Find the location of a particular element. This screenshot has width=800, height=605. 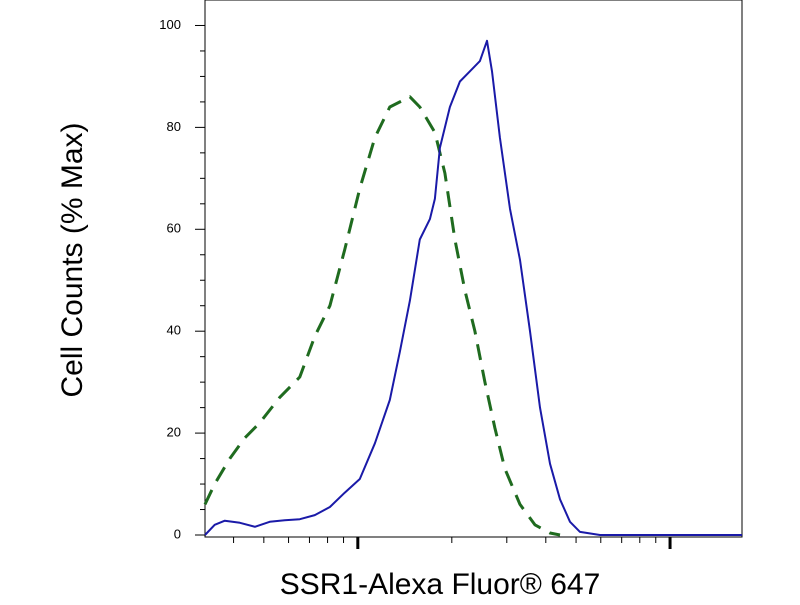

y-tick-label: 0 is located at coordinates (177, 533).